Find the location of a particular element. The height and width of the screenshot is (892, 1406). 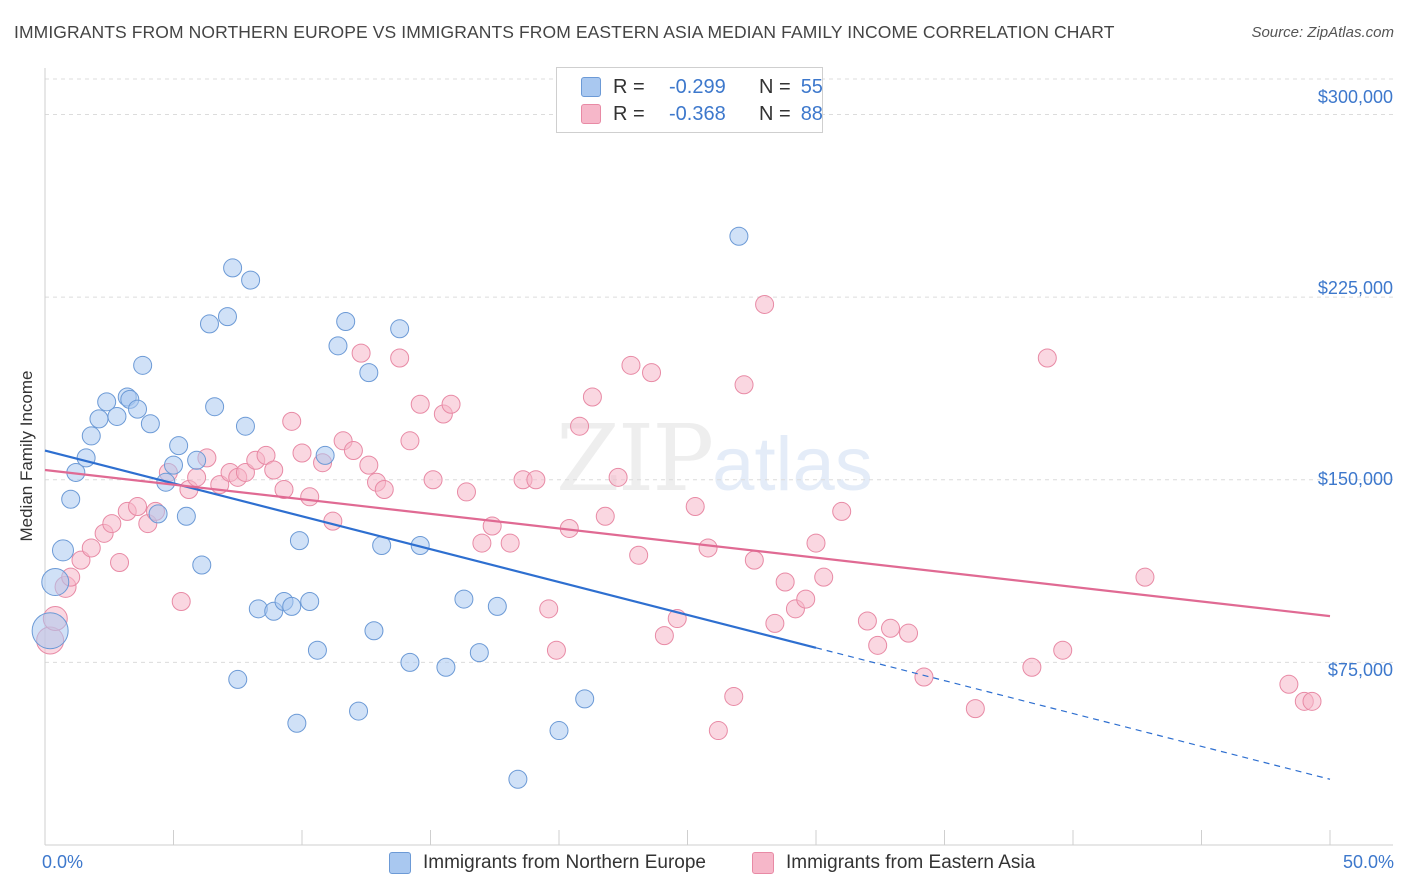

legend-n-value: 88 is located at coordinates (811, 113).